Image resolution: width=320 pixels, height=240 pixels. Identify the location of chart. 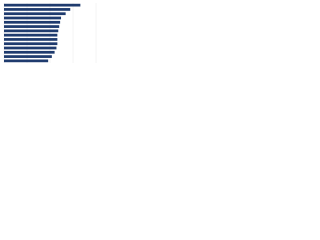
(50, 35).